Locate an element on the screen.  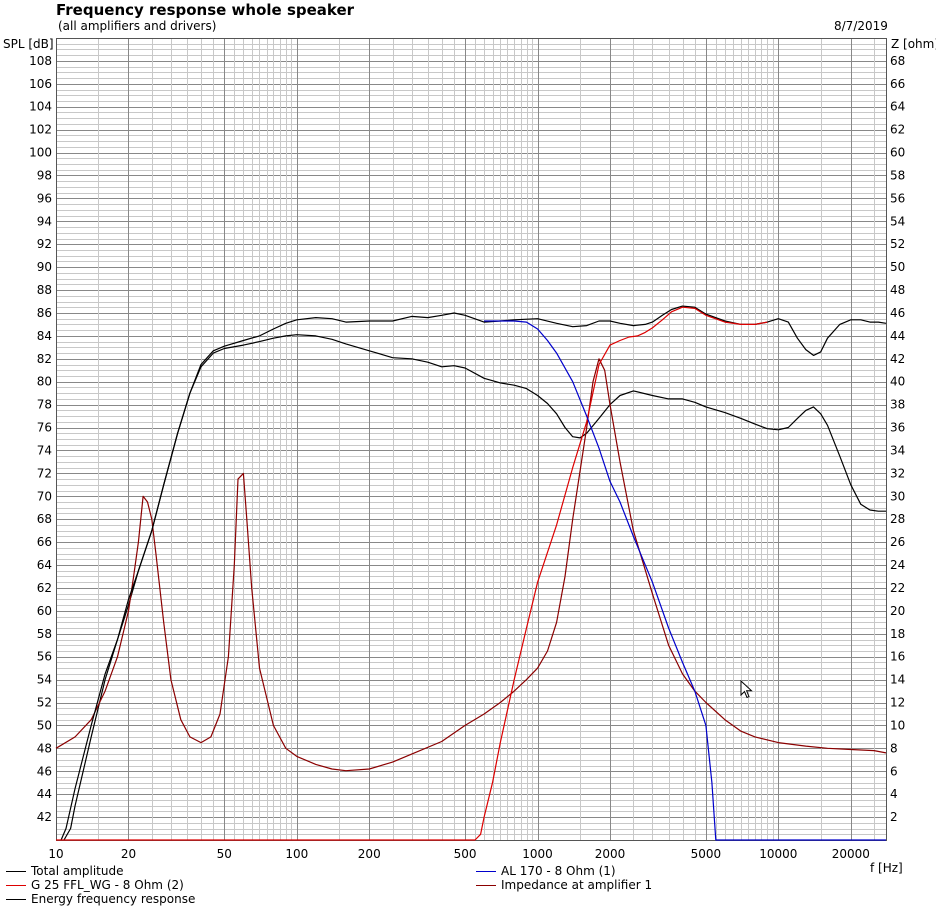
y2-tick-label: 2 is located at coordinates (894, 817).